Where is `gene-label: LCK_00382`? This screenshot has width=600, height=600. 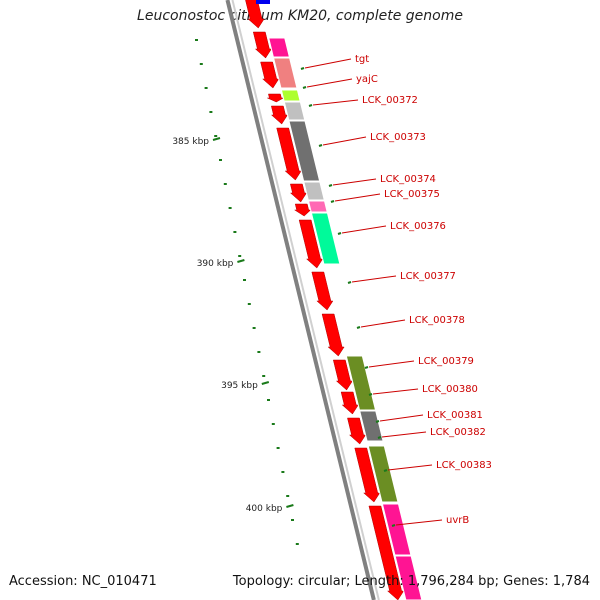
gene-label: LCK_00382 is located at coordinates (458, 432).